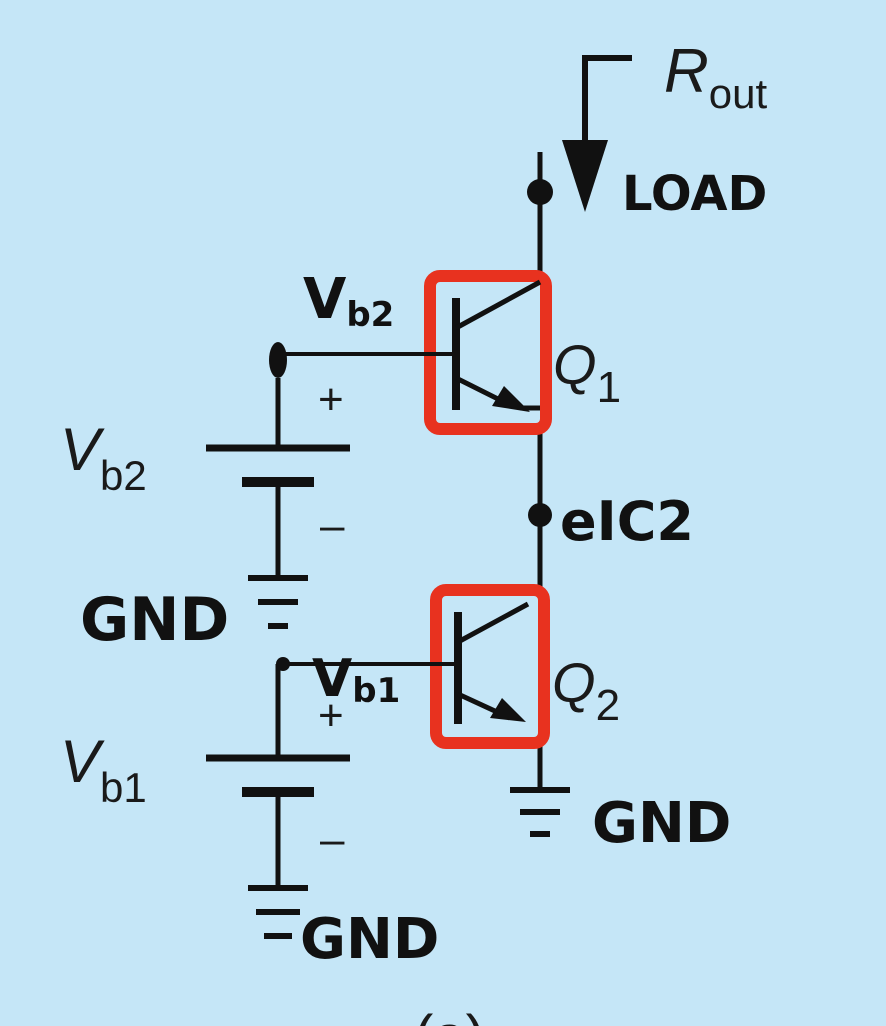 The image size is (886, 1026). I want to click on q2-transistor, so click(490, 666).